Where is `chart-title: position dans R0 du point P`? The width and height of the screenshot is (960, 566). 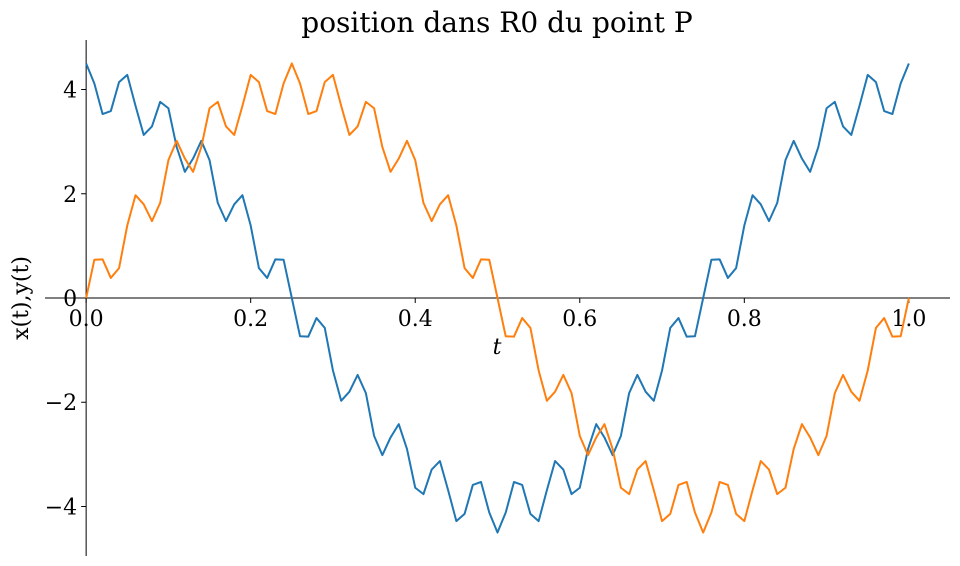 chart-title: position dans R0 du point P is located at coordinates (496, 22).